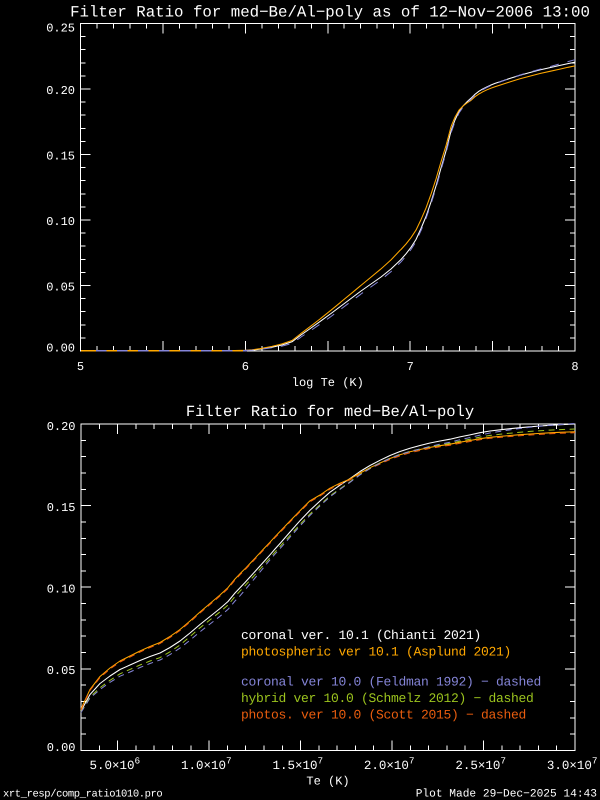 The height and width of the screenshot is (800, 600). Describe the element at coordinates (297, 765) in the screenshot. I see `svg-text: 1.5×10⁷` at that location.